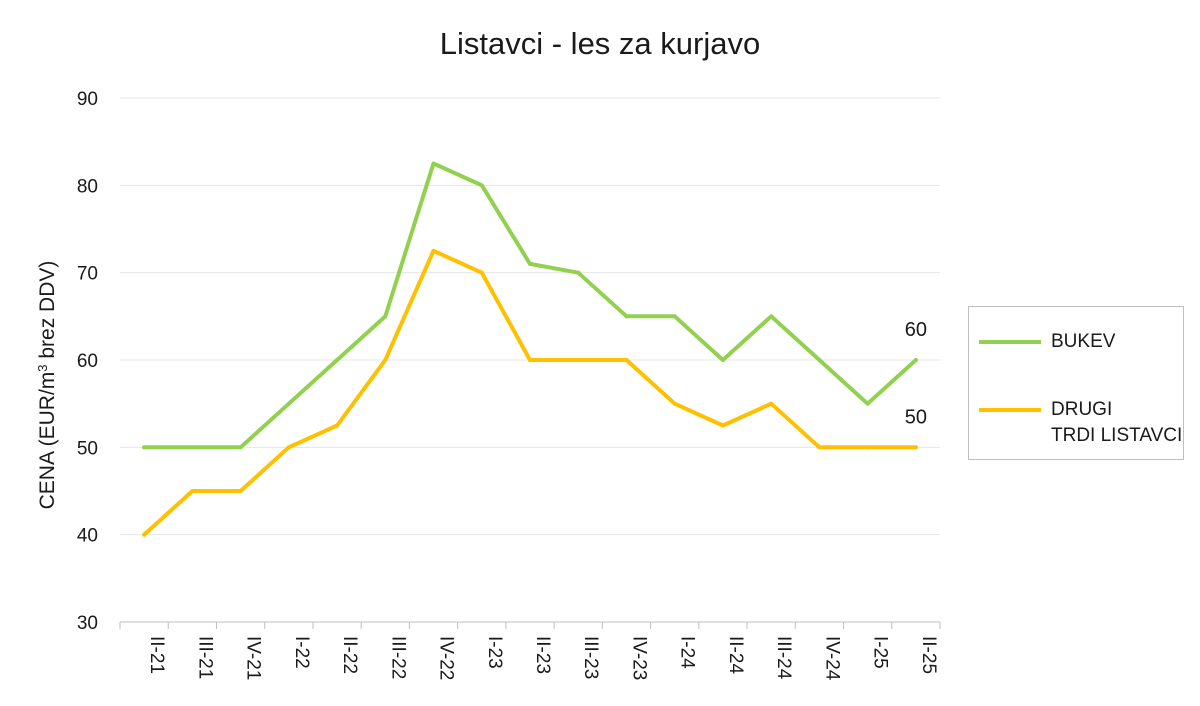 This screenshot has width=1200, height=706. I want to click on legend: BUKEV DRUGI TRDI LISTAVCI, so click(1076, 383).